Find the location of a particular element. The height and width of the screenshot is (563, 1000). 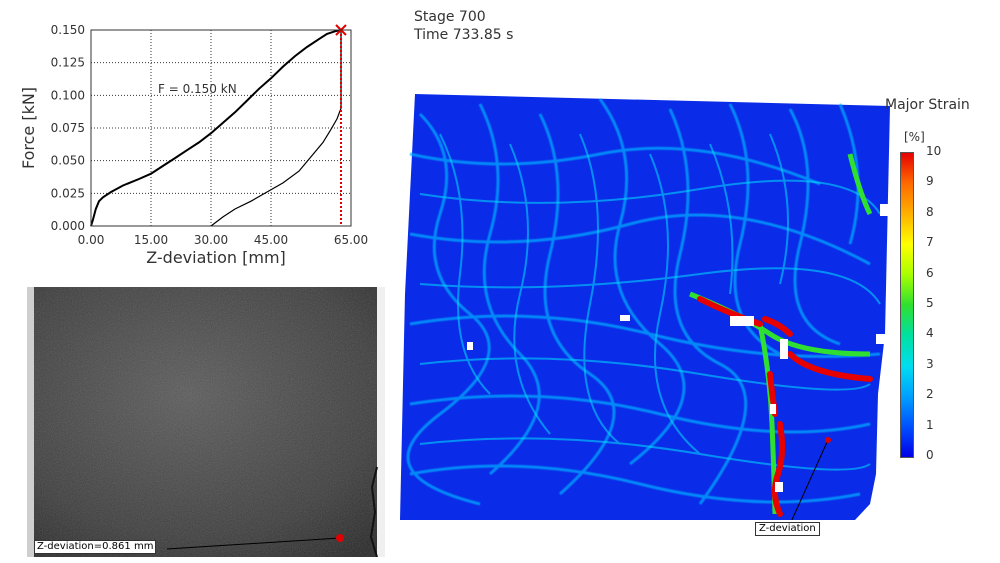

y-tick-label: 0.150 is located at coordinates (68, 30).